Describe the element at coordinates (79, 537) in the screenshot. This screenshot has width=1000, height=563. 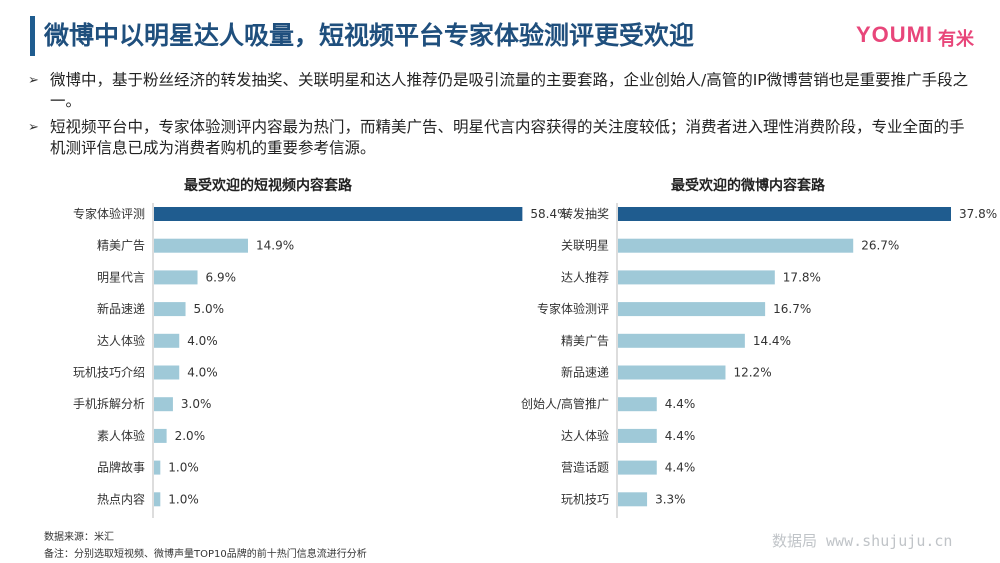
I see `data-source: 数据来源：米汇` at that location.